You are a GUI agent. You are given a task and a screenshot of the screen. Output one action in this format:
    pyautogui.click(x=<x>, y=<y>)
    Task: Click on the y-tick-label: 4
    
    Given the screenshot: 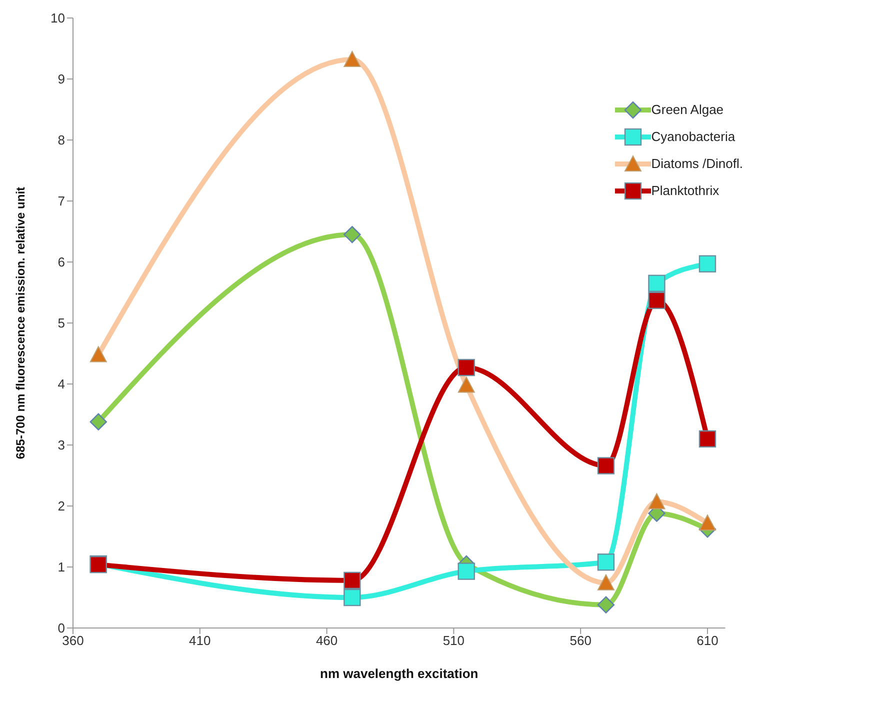 What is the action you would take?
    pyautogui.click(x=61, y=384)
    